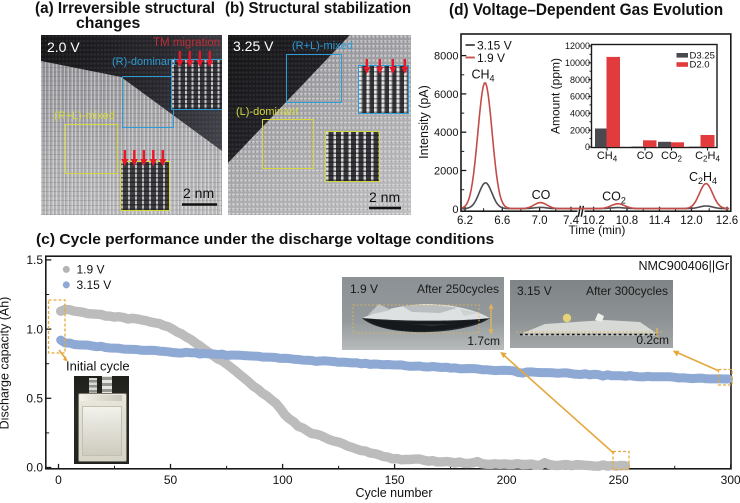 Image resolution: width=740 pixels, height=503 pixels. I want to click on svg-text: 0.0, so click(34, 468).